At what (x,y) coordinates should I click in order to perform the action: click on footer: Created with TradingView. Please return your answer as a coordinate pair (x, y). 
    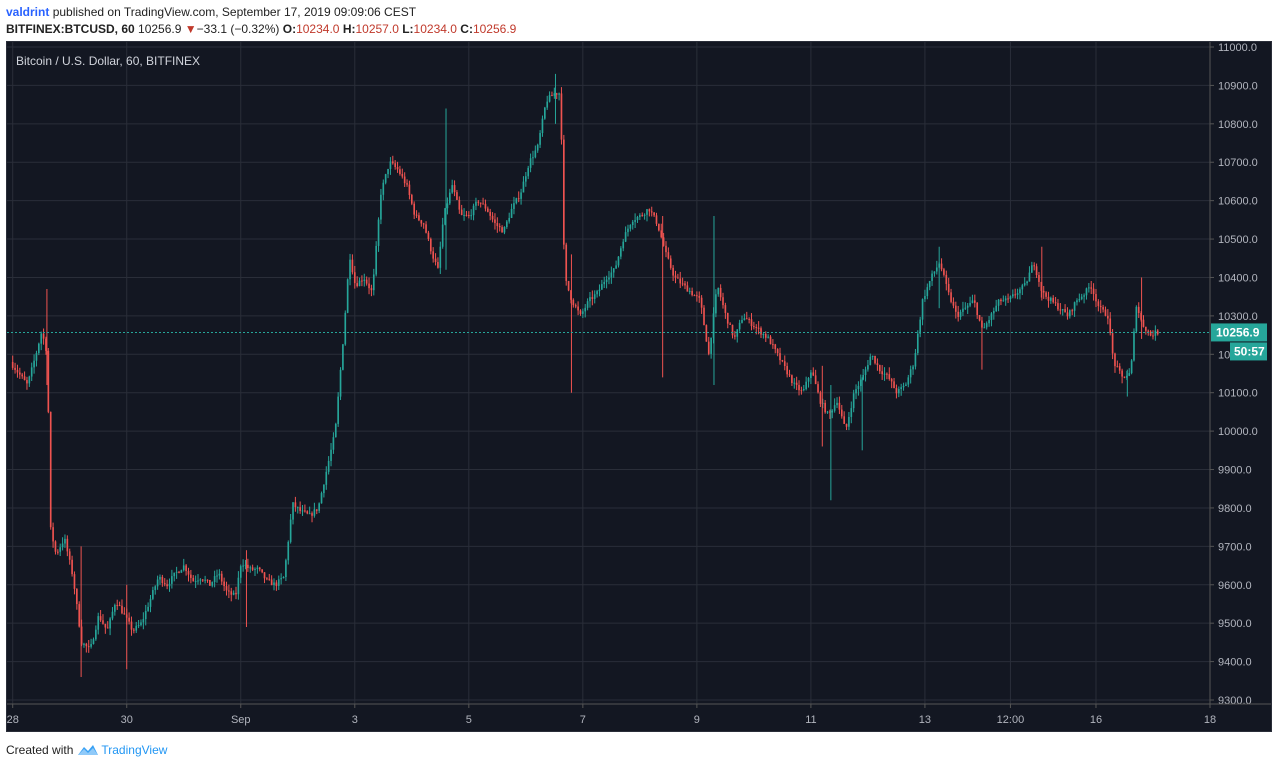
    Looking at the image, I should click on (86, 750).